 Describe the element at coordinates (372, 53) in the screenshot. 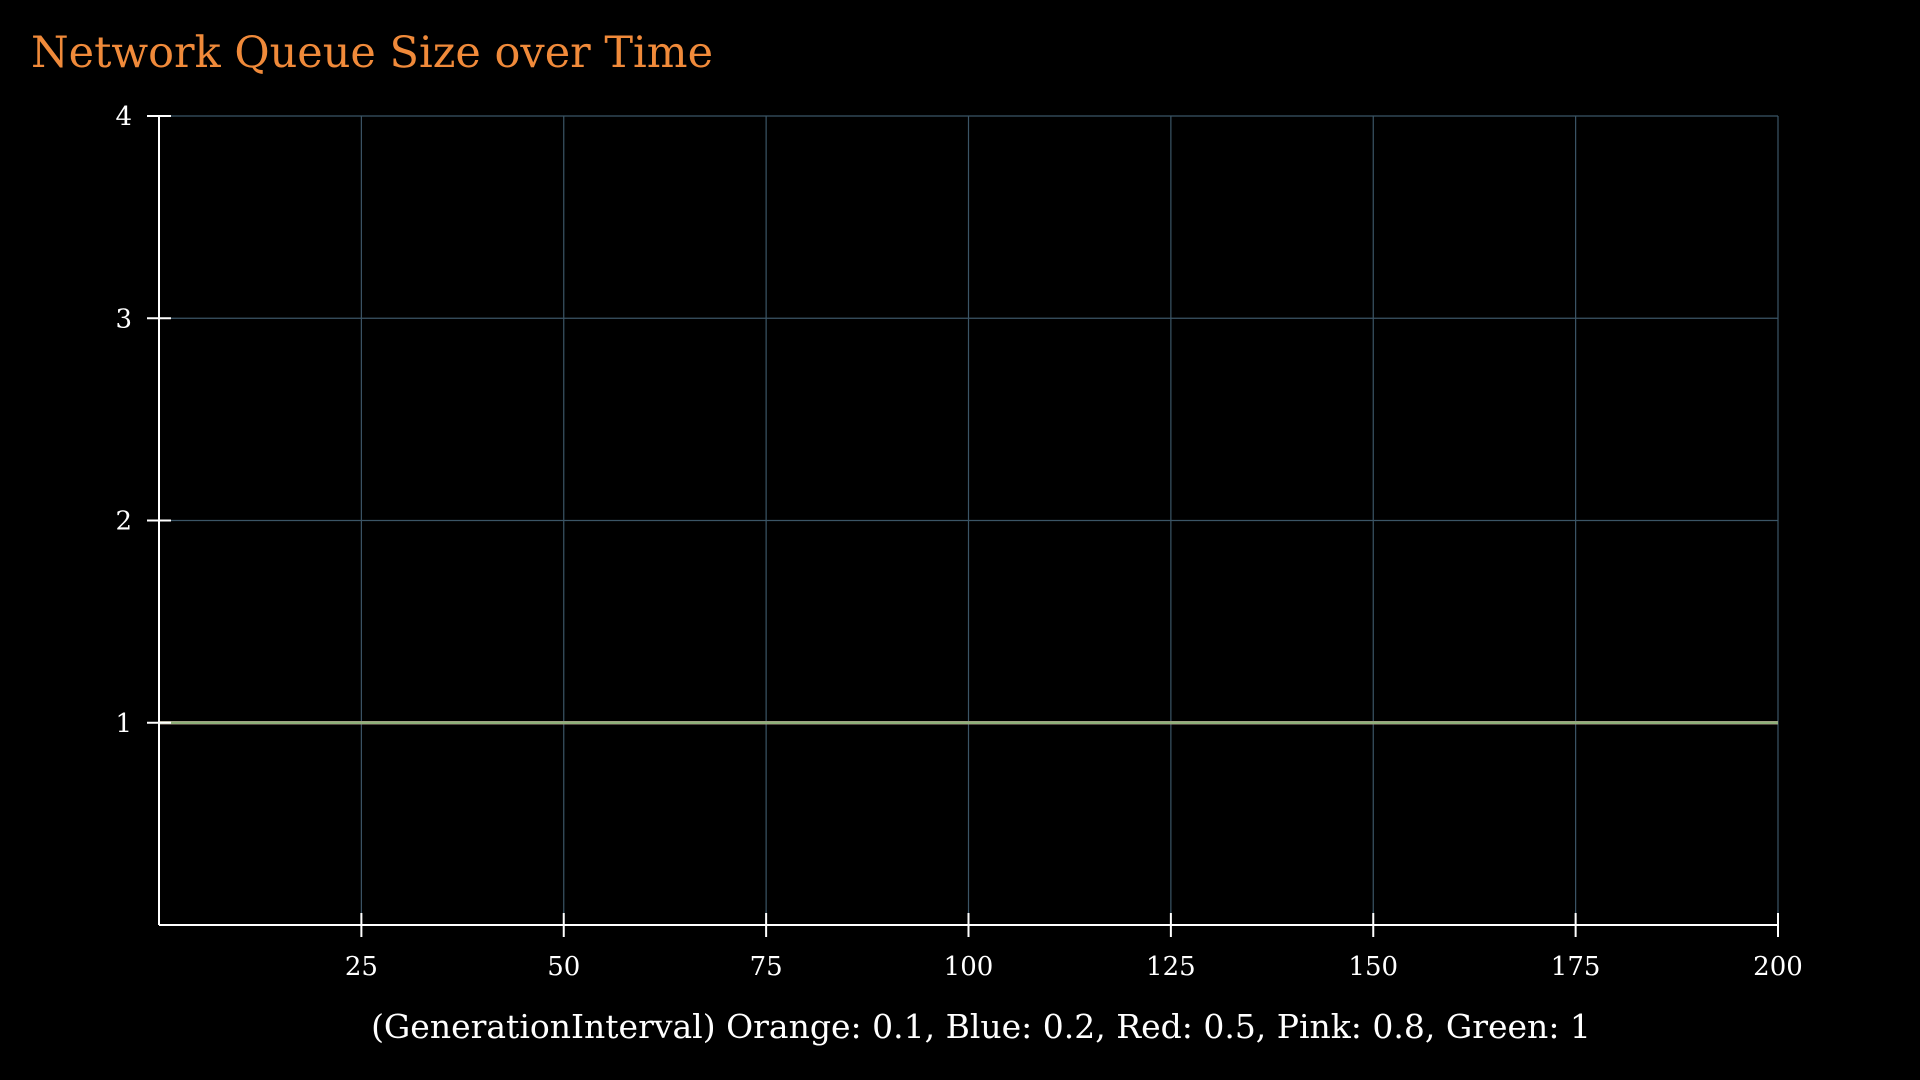

I see `chart-title: Network Queue Size over Time` at that location.